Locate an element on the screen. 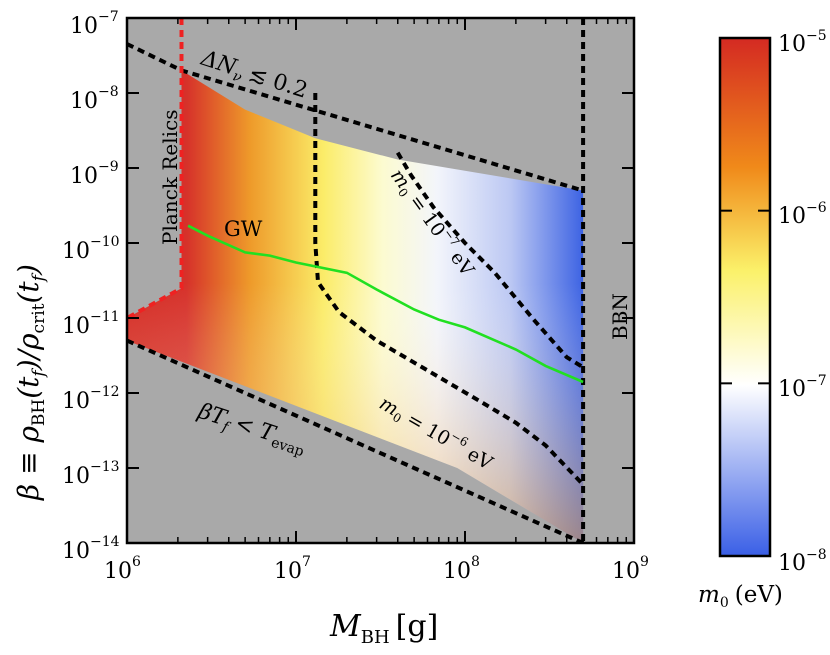 This screenshot has width=830, height=655. y-axis-label: β ≡ ρBH(tf)/ρcrit(tf) is located at coordinates (30, 382).